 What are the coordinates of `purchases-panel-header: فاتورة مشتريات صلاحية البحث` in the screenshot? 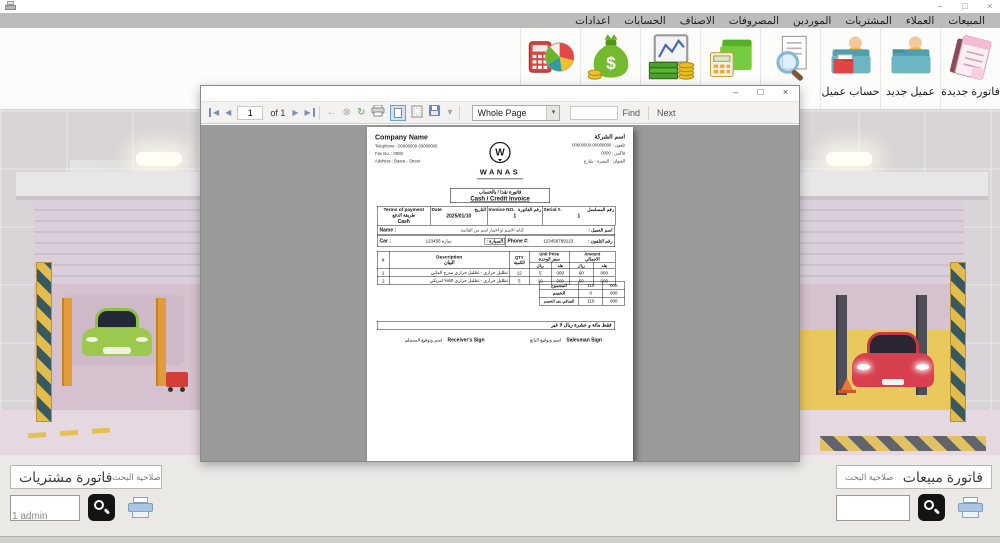 It's located at (86, 477).